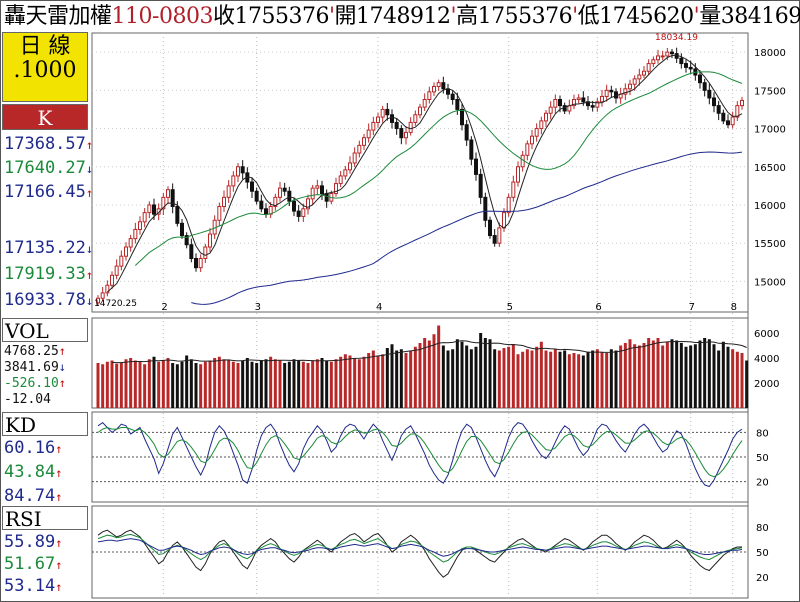 This screenshot has width=800, height=602. I want to click on title-low: 1745620, so click(646, 16).